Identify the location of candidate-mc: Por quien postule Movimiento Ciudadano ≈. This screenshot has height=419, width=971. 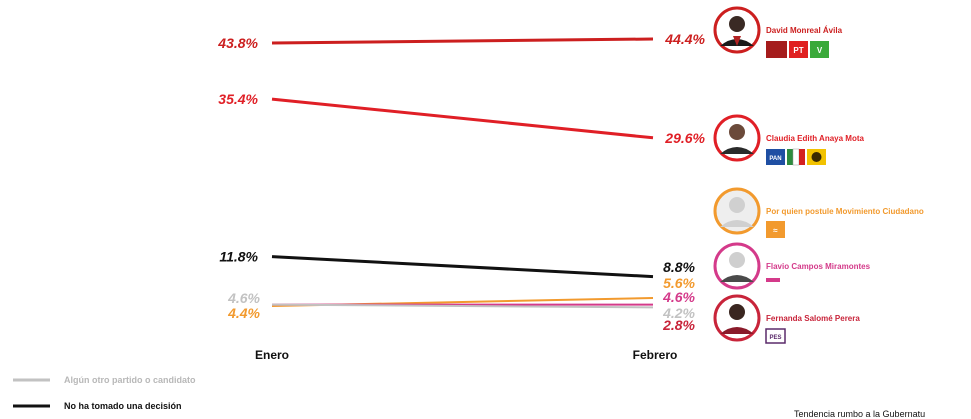
(818, 212).